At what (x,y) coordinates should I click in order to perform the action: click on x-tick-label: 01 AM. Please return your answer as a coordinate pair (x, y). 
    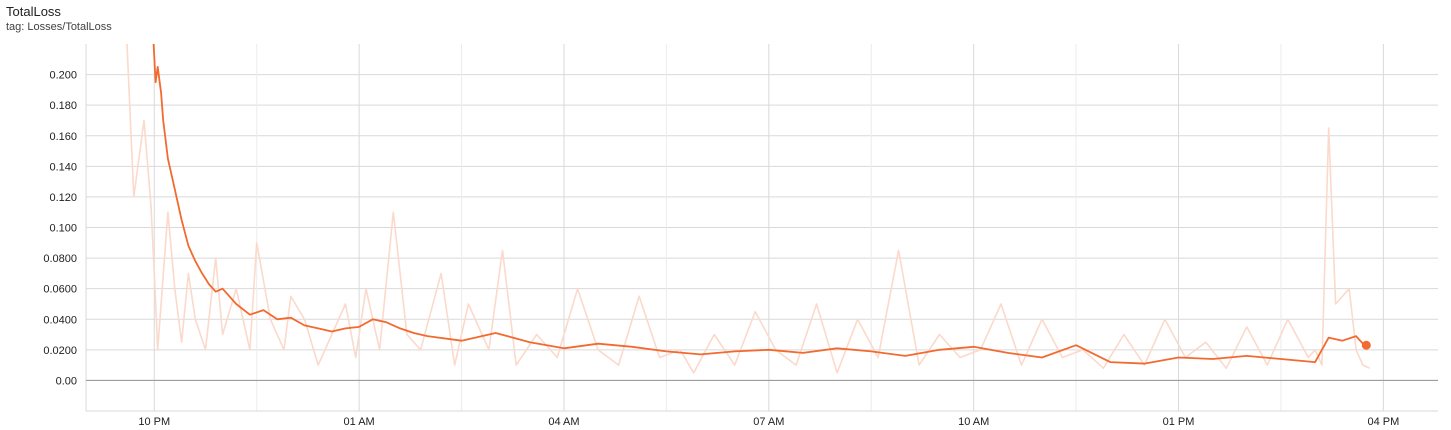
    Looking at the image, I should click on (359, 422).